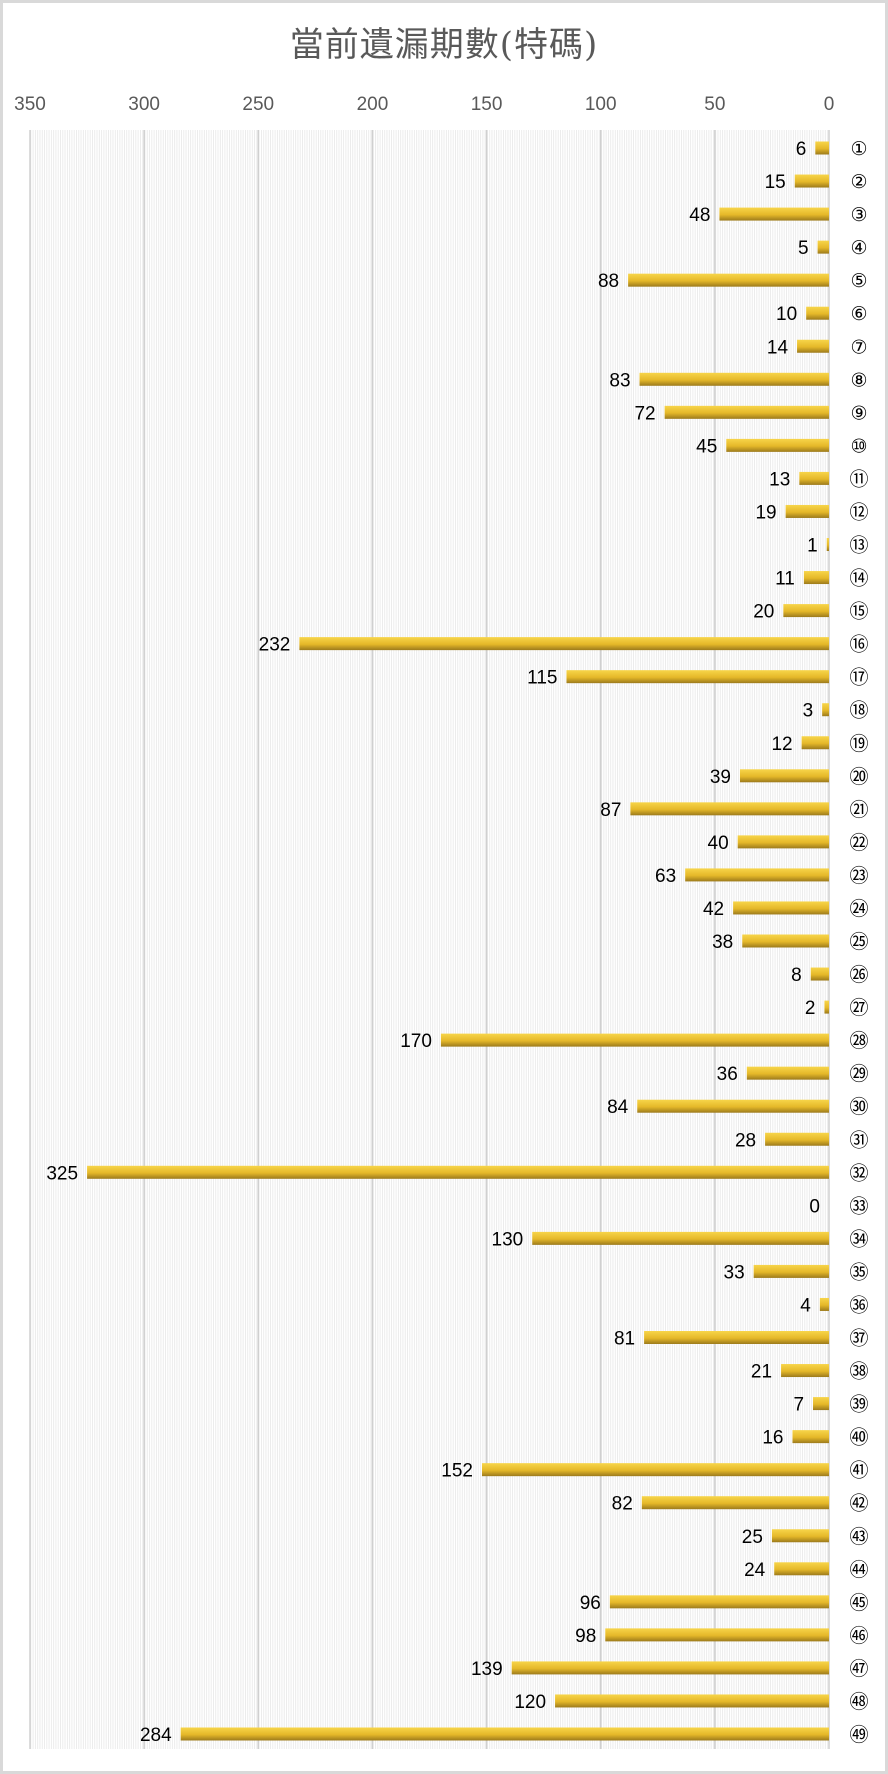 This screenshot has height=1774, width=888. I want to click on data-label: 7, so click(798, 1405).